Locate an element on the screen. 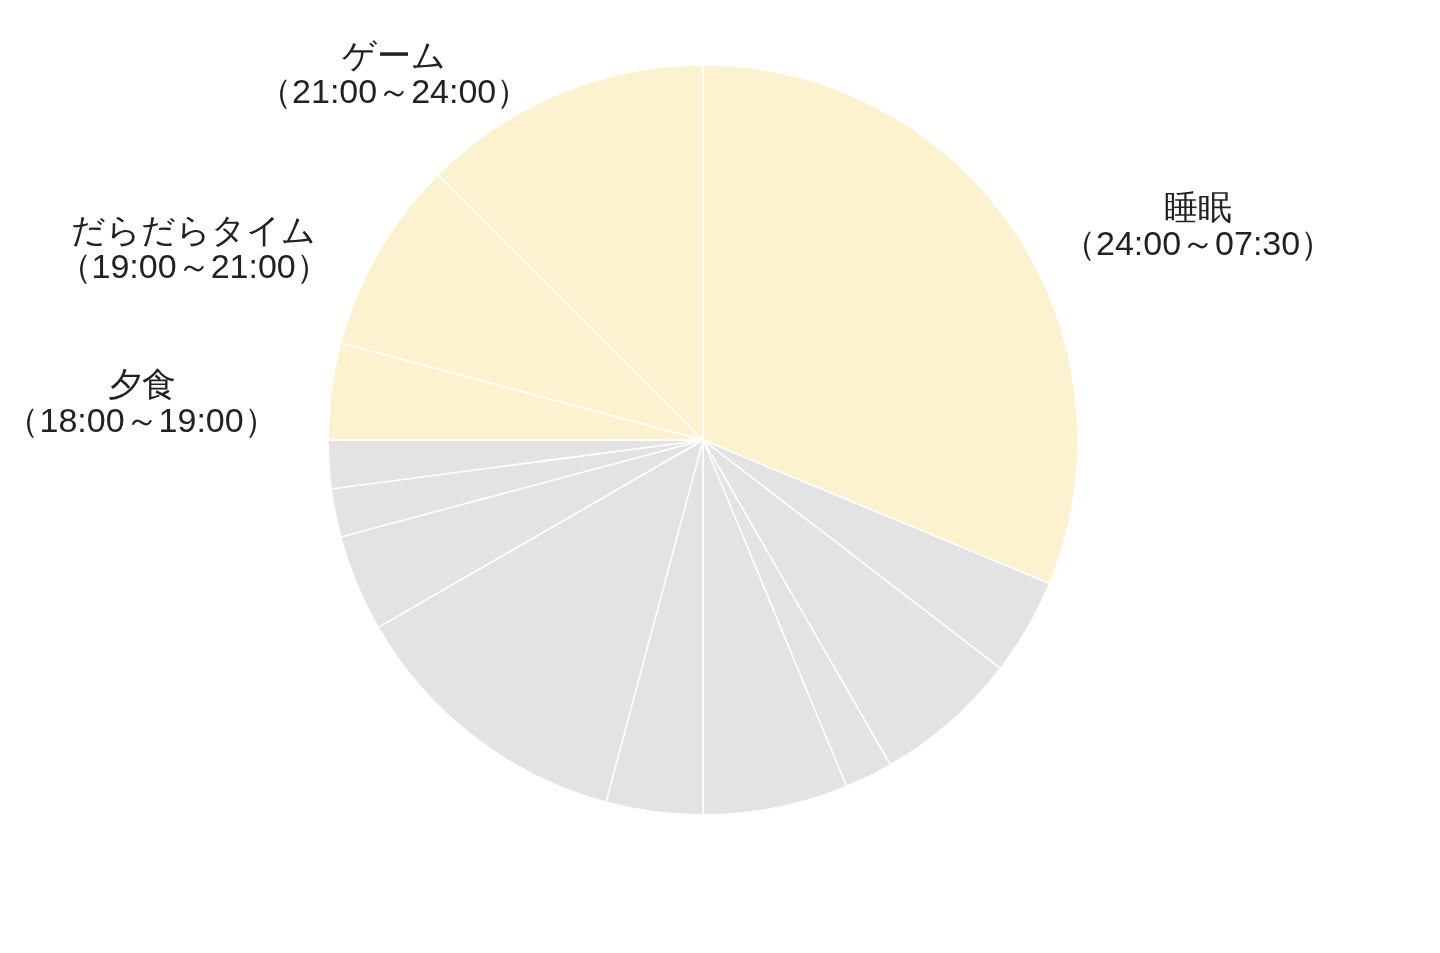 The image size is (1440, 953). slice-label: ゲーム（21:00～24:00） is located at coordinates (394, 72).